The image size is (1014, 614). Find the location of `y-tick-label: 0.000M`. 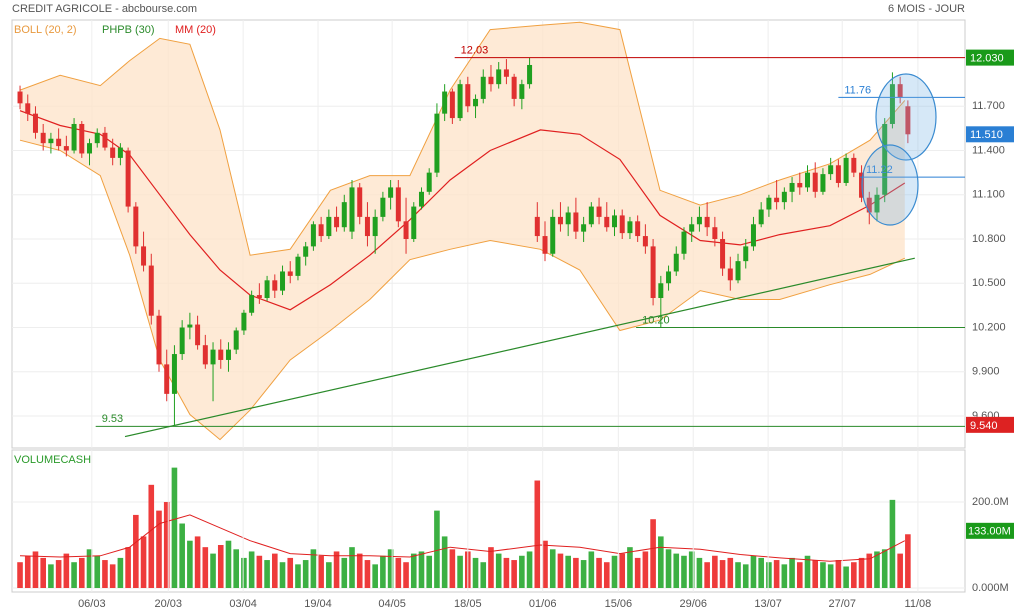

y-tick-label: 0.000M is located at coordinates (990, 588).